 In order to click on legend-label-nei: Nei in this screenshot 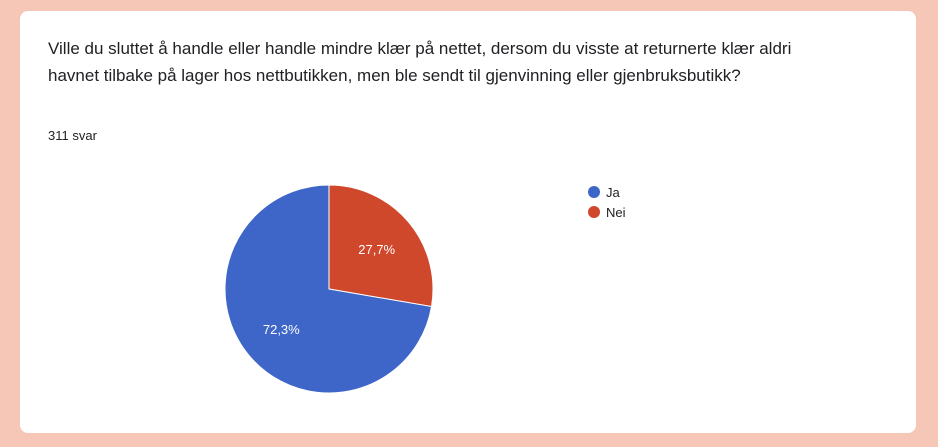, I will do `click(616, 212)`.